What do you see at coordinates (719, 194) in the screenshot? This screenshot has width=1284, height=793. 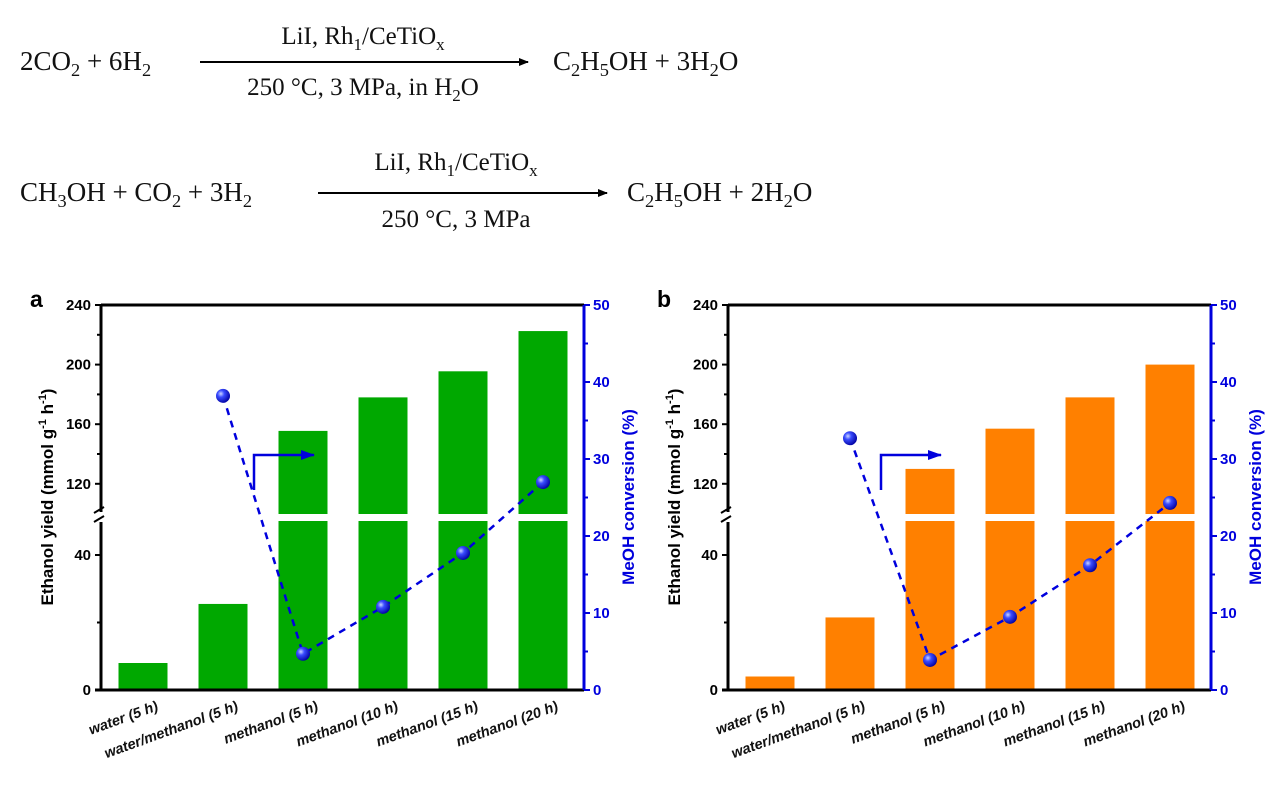 I see `equation-2-products: C2H5OH + 2H2O` at bounding box center [719, 194].